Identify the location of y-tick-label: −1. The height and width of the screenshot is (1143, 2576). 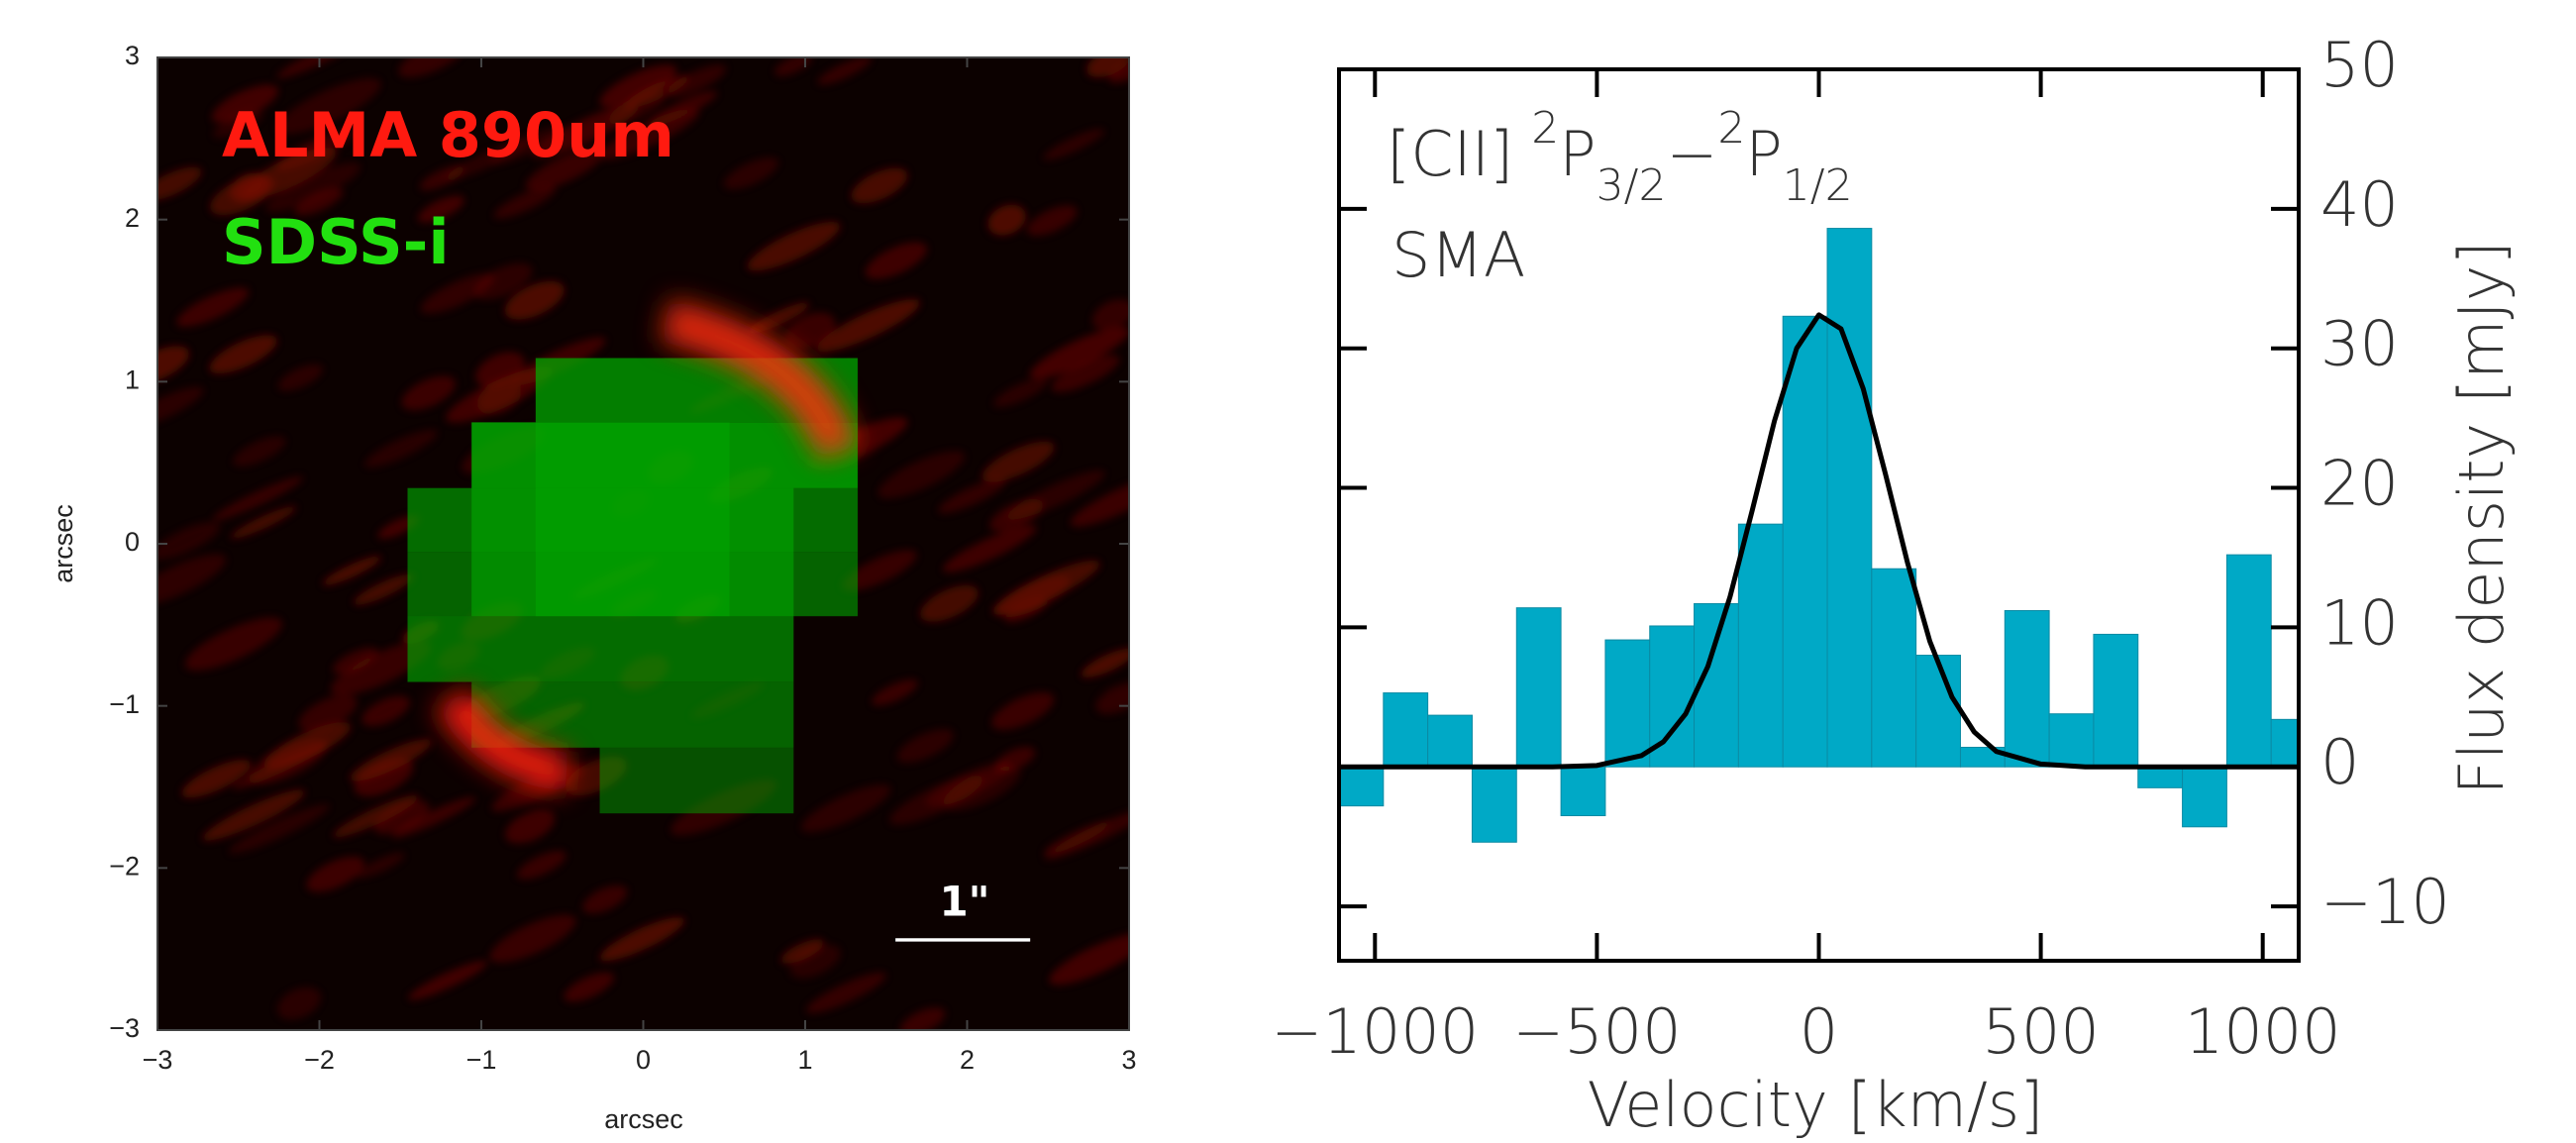
(124, 704).